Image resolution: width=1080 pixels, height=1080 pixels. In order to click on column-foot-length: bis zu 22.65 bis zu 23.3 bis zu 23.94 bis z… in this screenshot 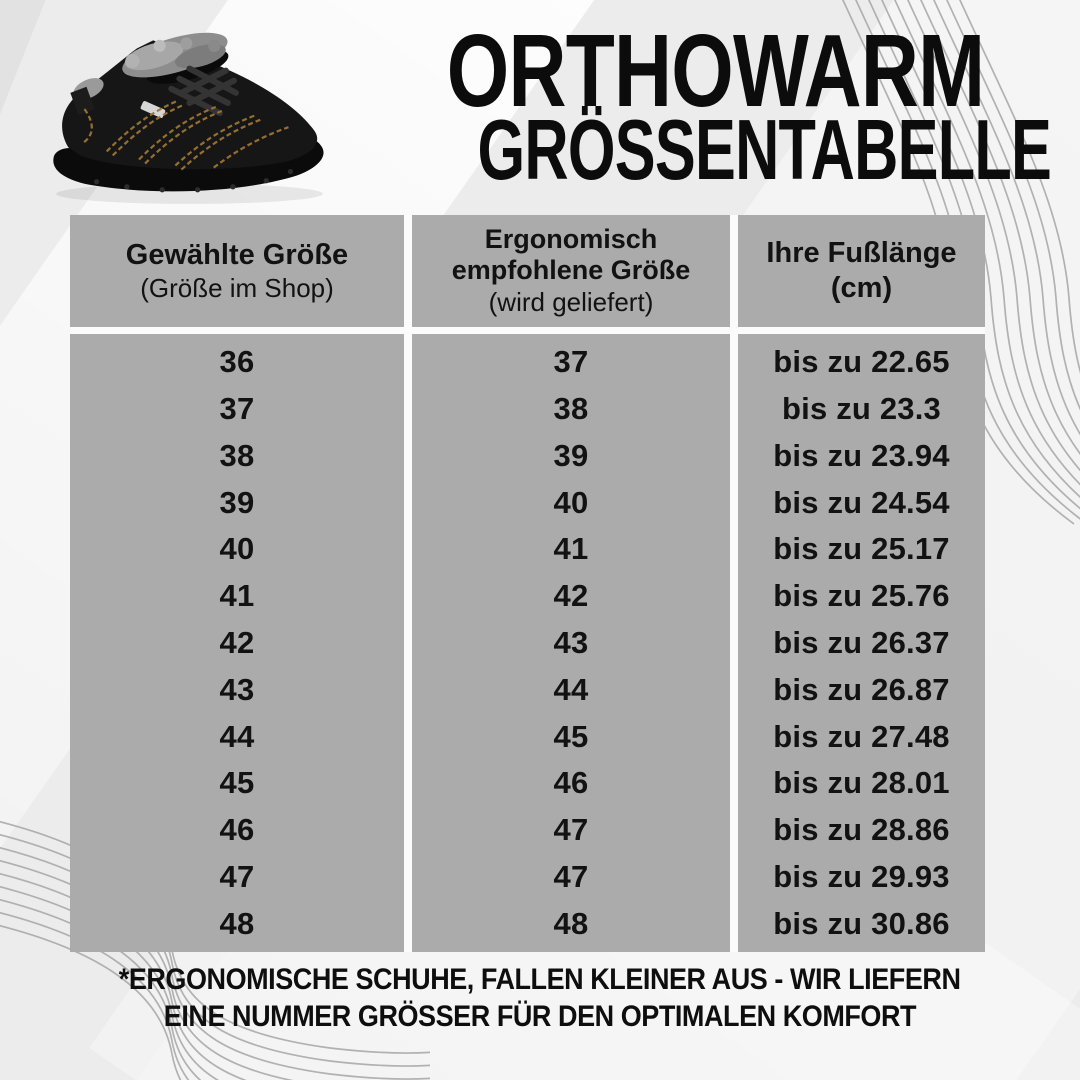, I will do `click(861, 643)`.